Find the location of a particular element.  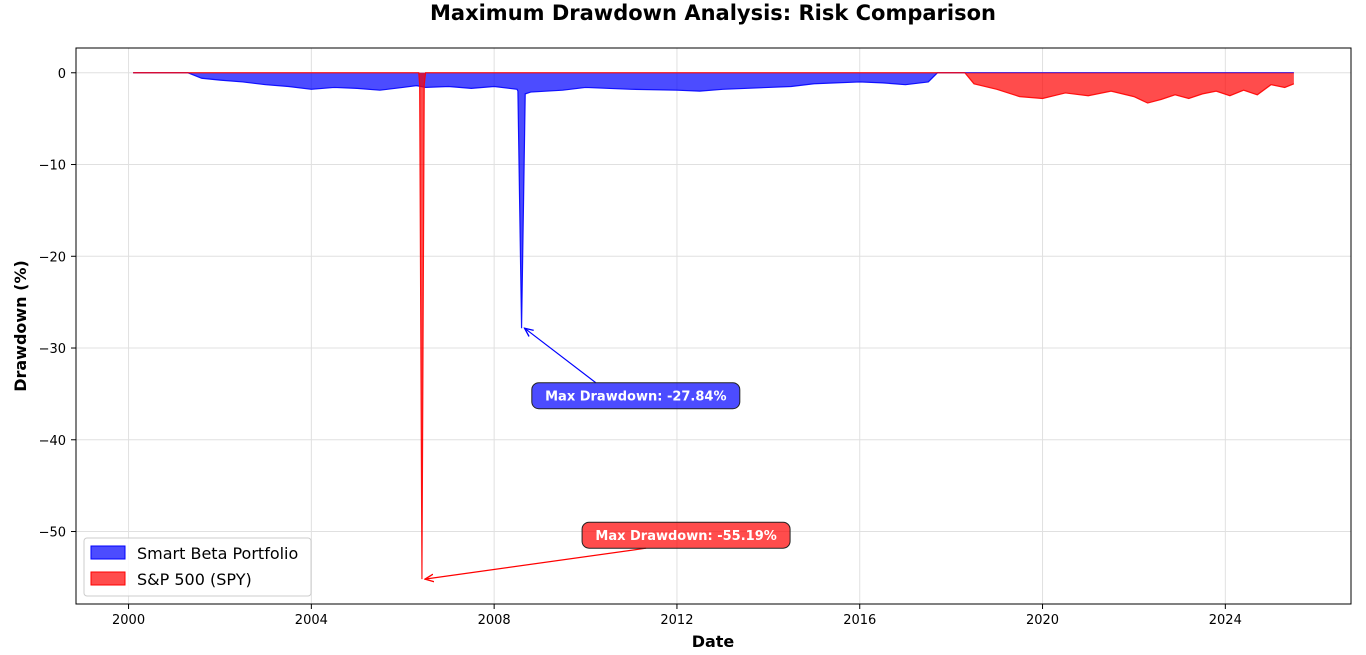

y-tick-label: −20 is located at coordinates (52, 257).